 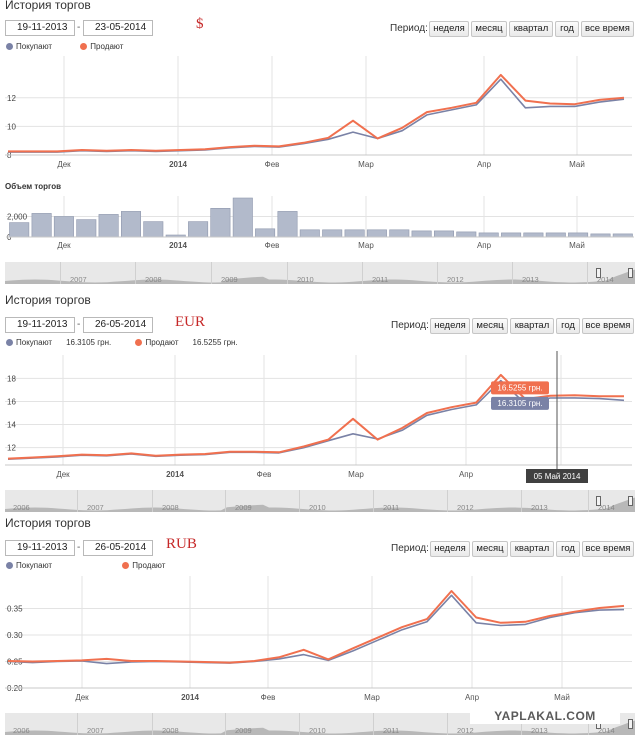 What do you see at coordinates (545, 716) in the screenshot?
I see `site-watermark: YAPLAKAL.COM` at bounding box center [545, 716].